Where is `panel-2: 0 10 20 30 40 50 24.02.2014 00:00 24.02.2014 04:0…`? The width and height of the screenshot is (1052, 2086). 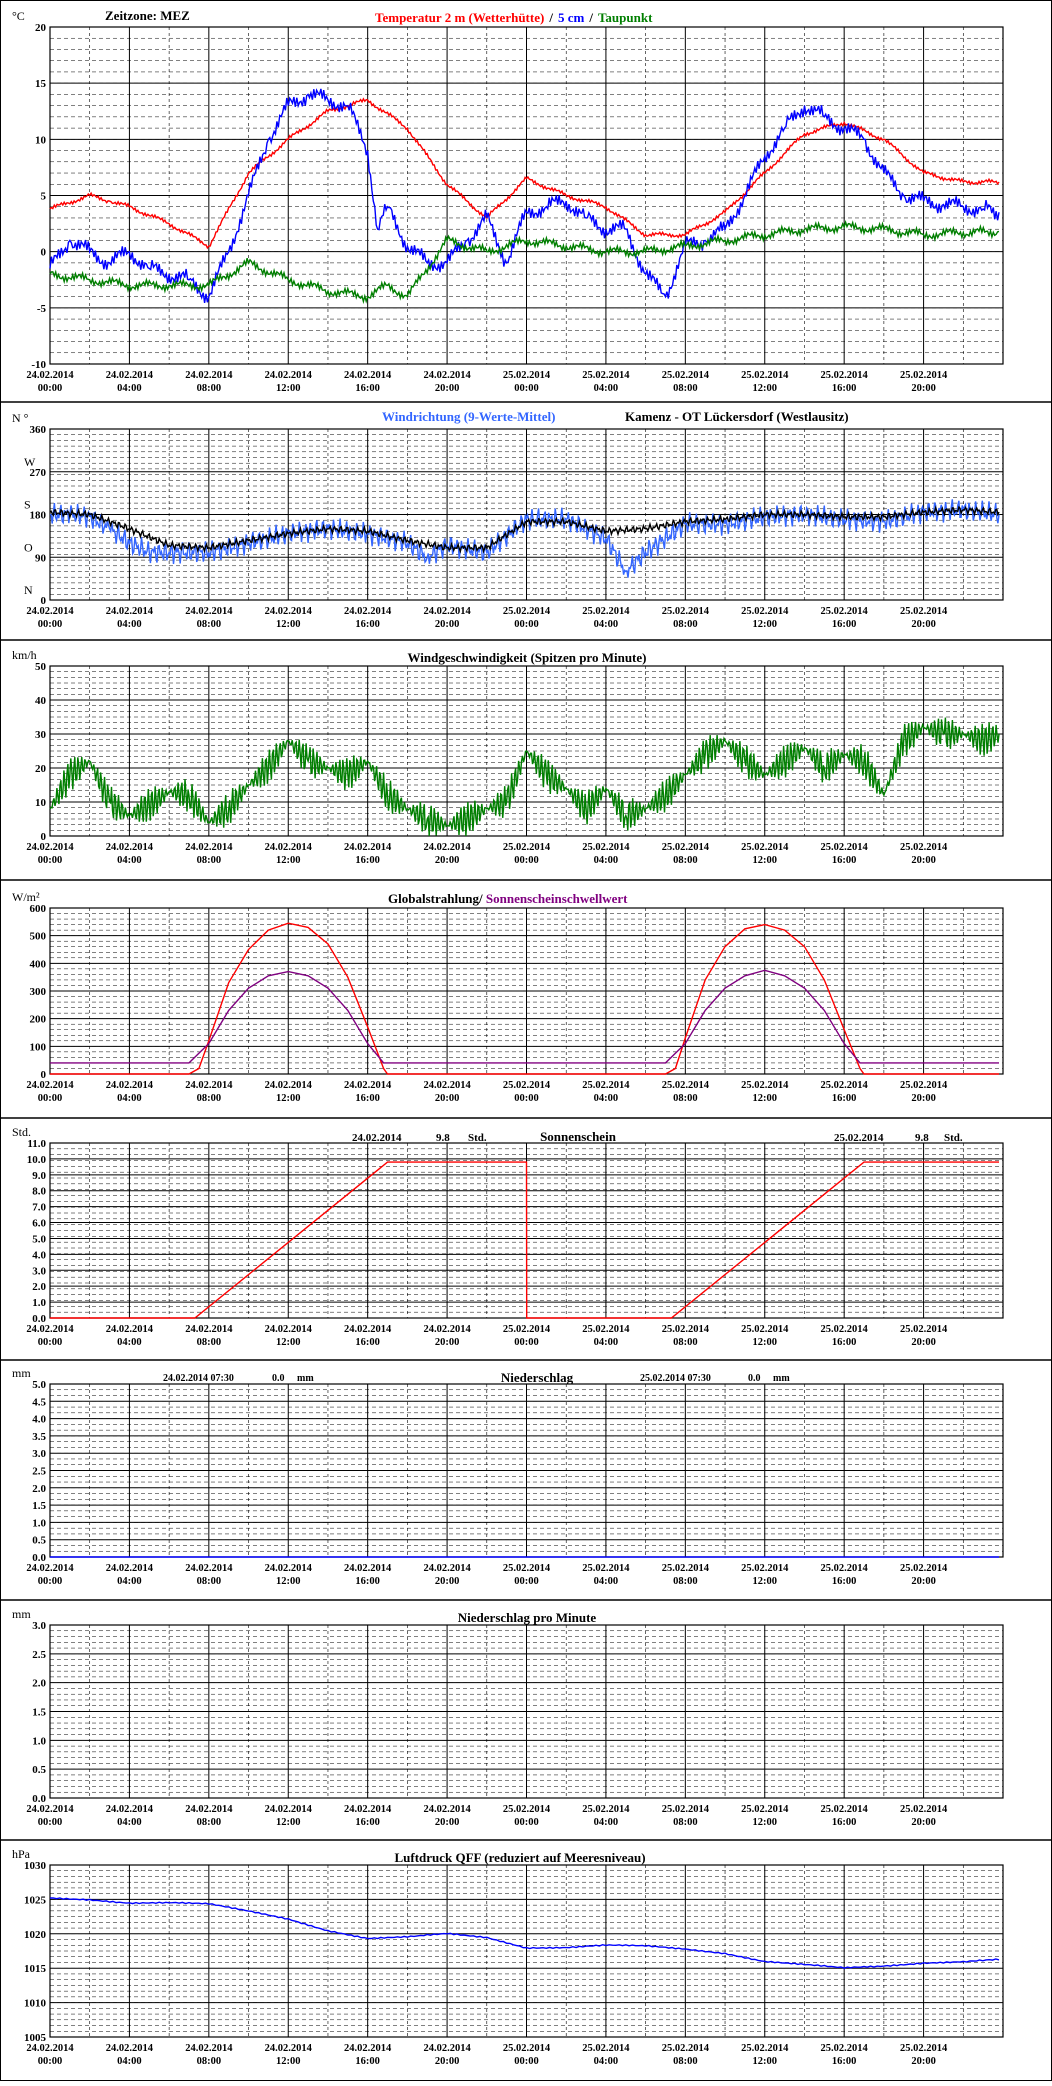
panel-2: 0 10 20 30 40 50 24.02.2014 00:00 24.02.2014 04:0… is located at coordinates (526, 764).